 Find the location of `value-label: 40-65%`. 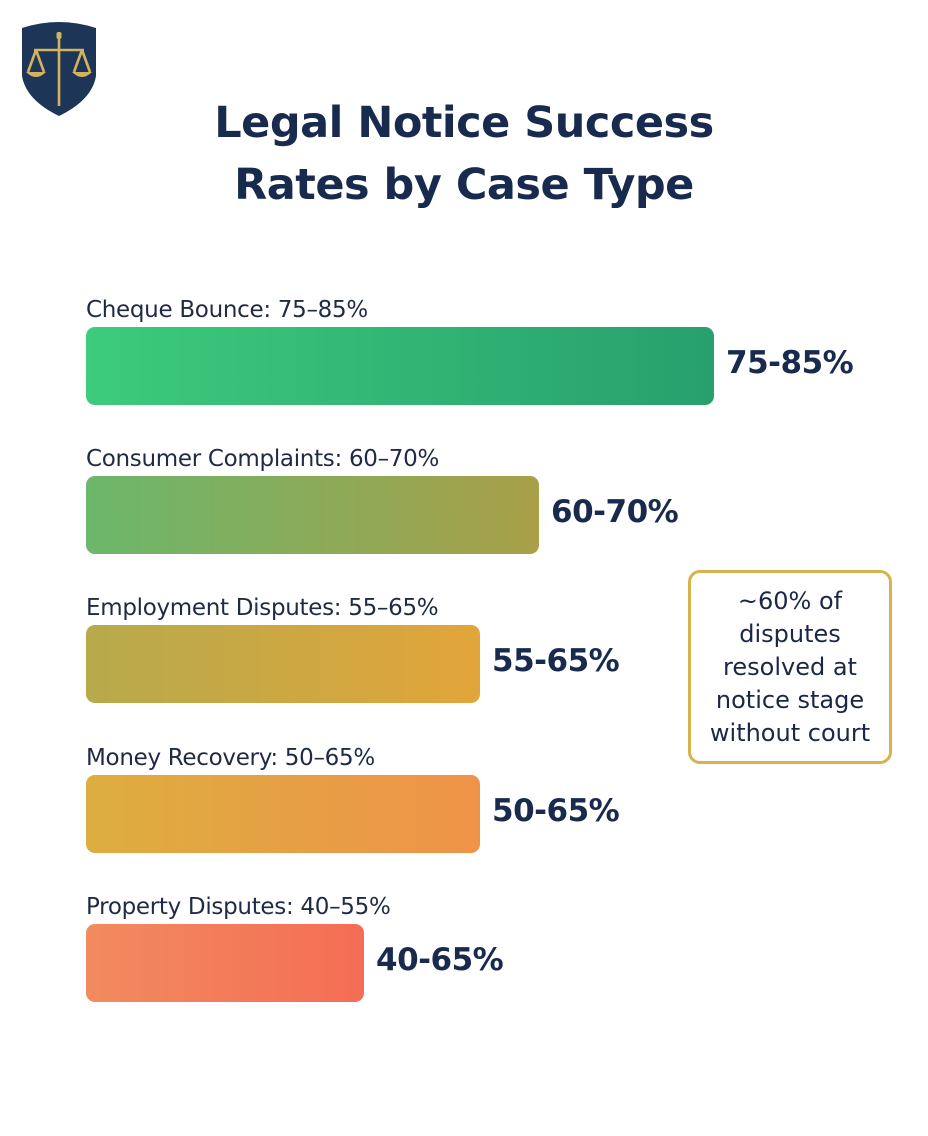

value-label: 40-65% is located at coordinates (440, 960).